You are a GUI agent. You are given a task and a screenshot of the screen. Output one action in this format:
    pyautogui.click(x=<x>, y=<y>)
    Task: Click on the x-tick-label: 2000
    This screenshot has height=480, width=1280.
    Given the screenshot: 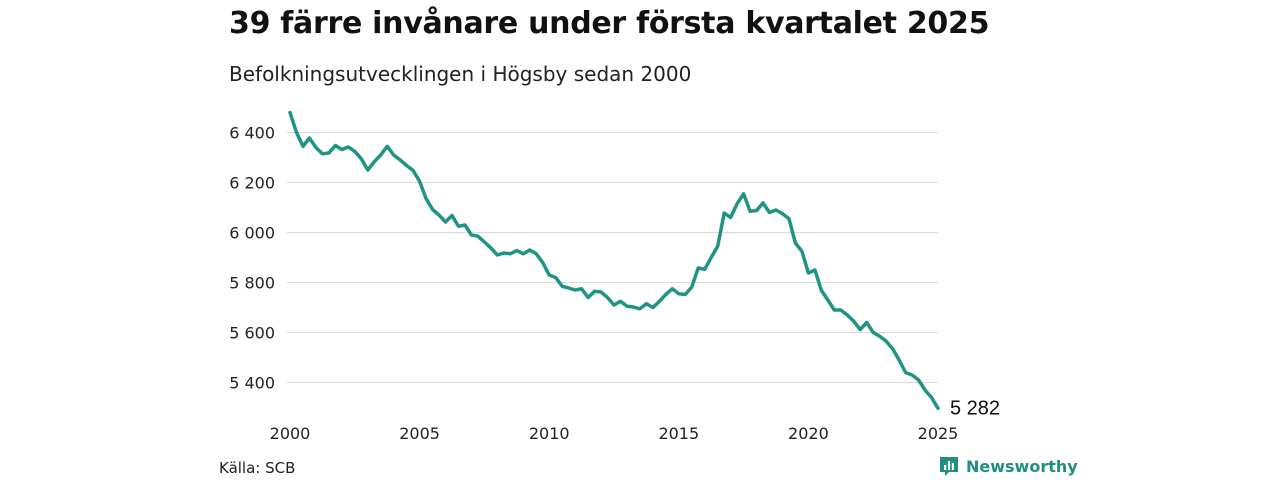 What is the action you would take?
    pyautogui.click(x=290, y=433)
    